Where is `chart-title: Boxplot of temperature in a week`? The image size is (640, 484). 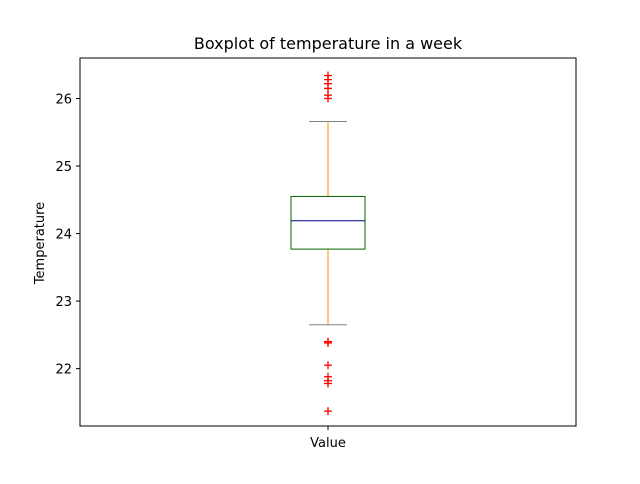
chart-title: Boxplot of temperature in a week is located at coordinates (328, 43).